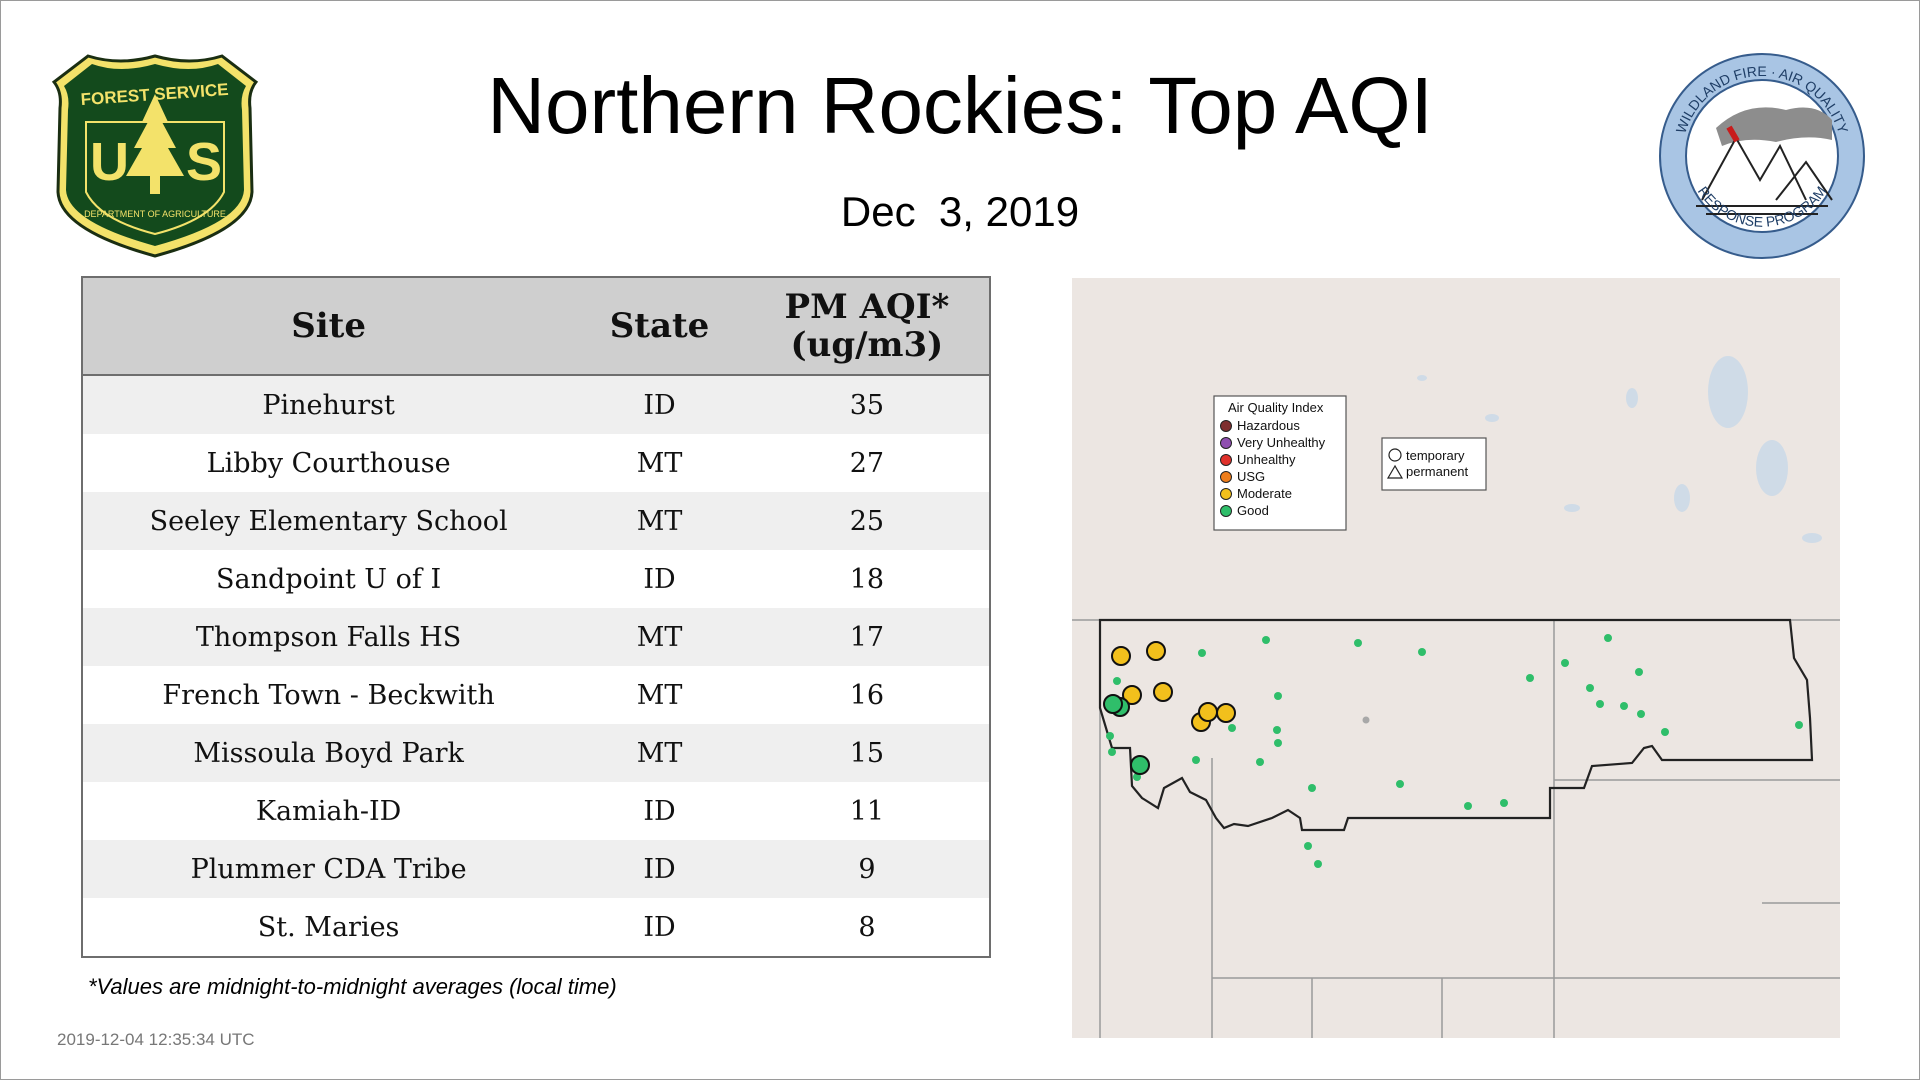  I want to click on table-header-row: Site State PM AQI* (ug/m3), so click(536, 326).